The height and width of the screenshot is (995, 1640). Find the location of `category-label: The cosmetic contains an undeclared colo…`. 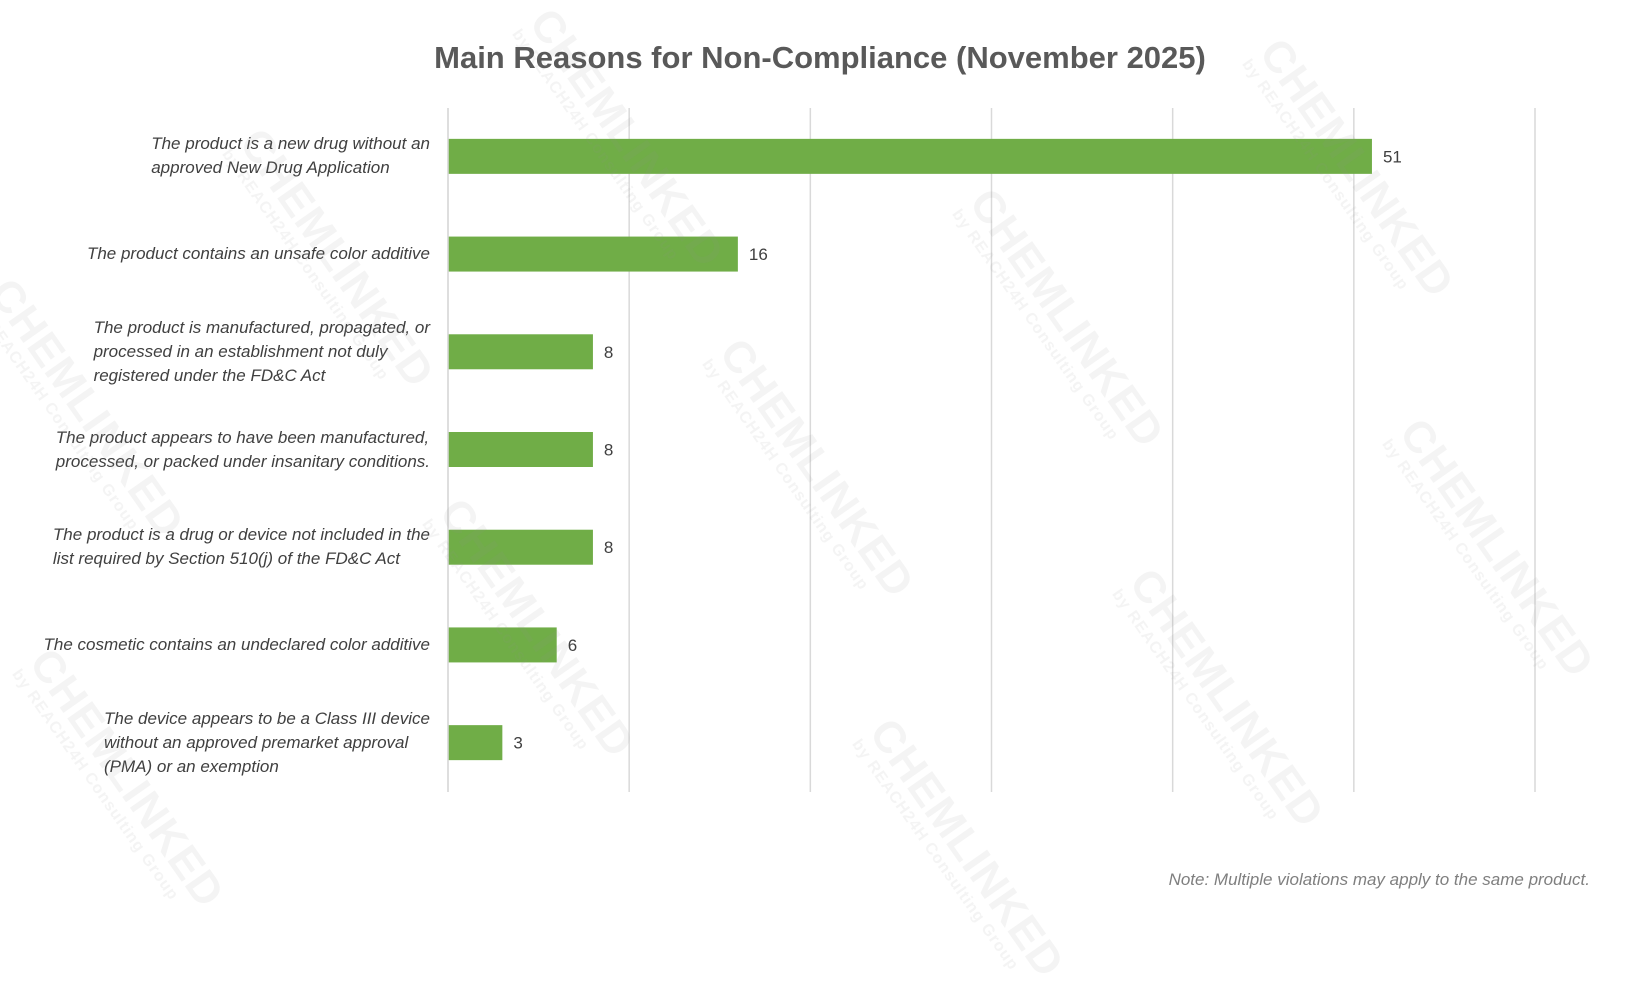

category-label: The cosmetic contains an undeclared colo… is located at coordinates (237, 644).